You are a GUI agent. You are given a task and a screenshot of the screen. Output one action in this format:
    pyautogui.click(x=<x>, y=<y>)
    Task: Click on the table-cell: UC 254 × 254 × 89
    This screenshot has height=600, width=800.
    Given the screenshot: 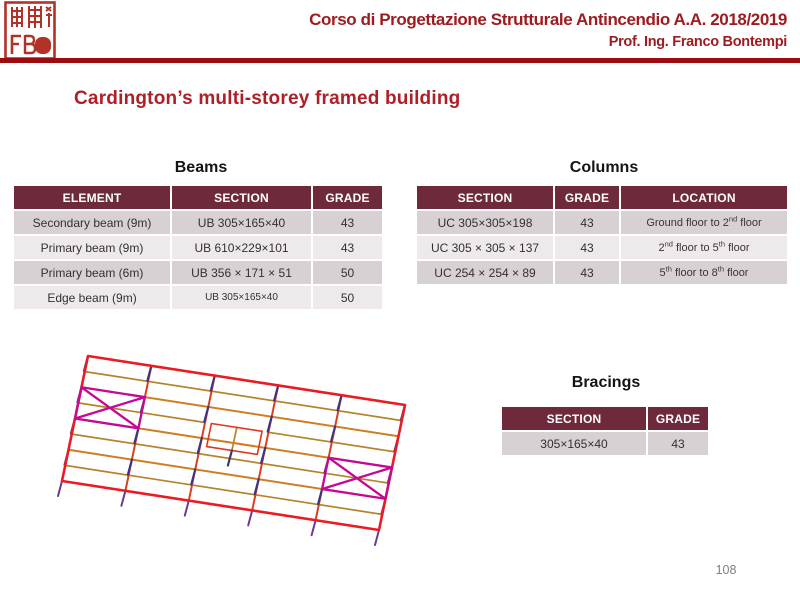 What is the action you would take?
    pyautogui.click(x=485, y=272)
    